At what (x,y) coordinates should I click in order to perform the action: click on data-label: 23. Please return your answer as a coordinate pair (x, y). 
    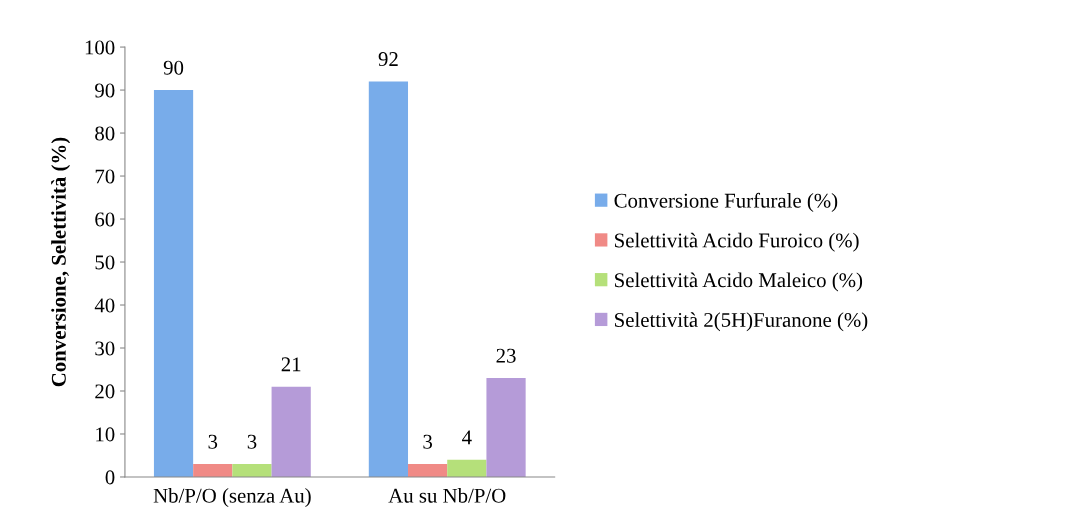
    Looking at the image, I should click on (506, 355).